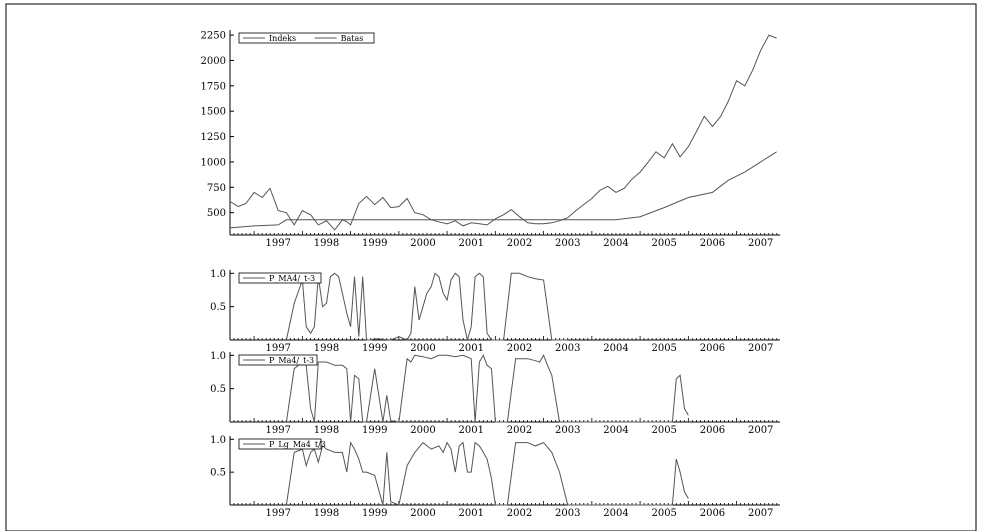 This screenshot has width=982, height=531. I want to click on legend-label: Indeks, so click(282, 38).